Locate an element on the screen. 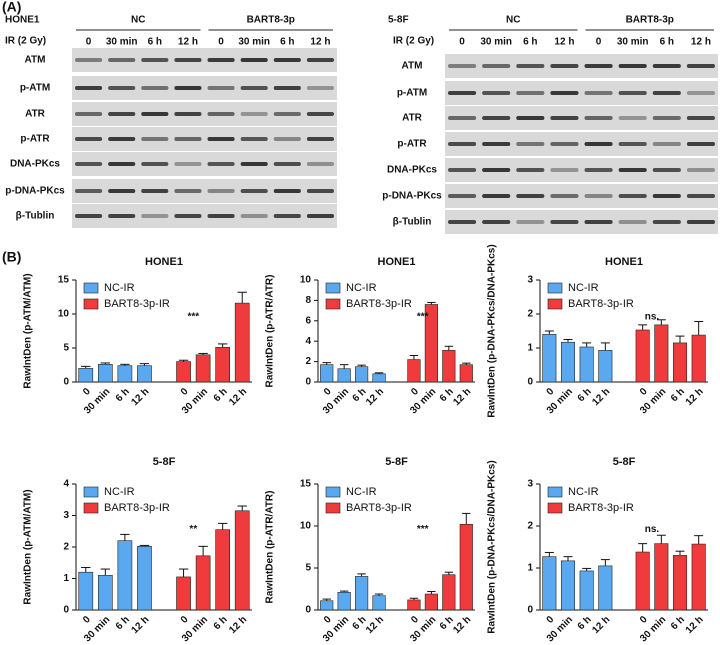 Image resolution: width=720 pixels, height=645 pixels. significance: *** is located at coordinates (423, 529).